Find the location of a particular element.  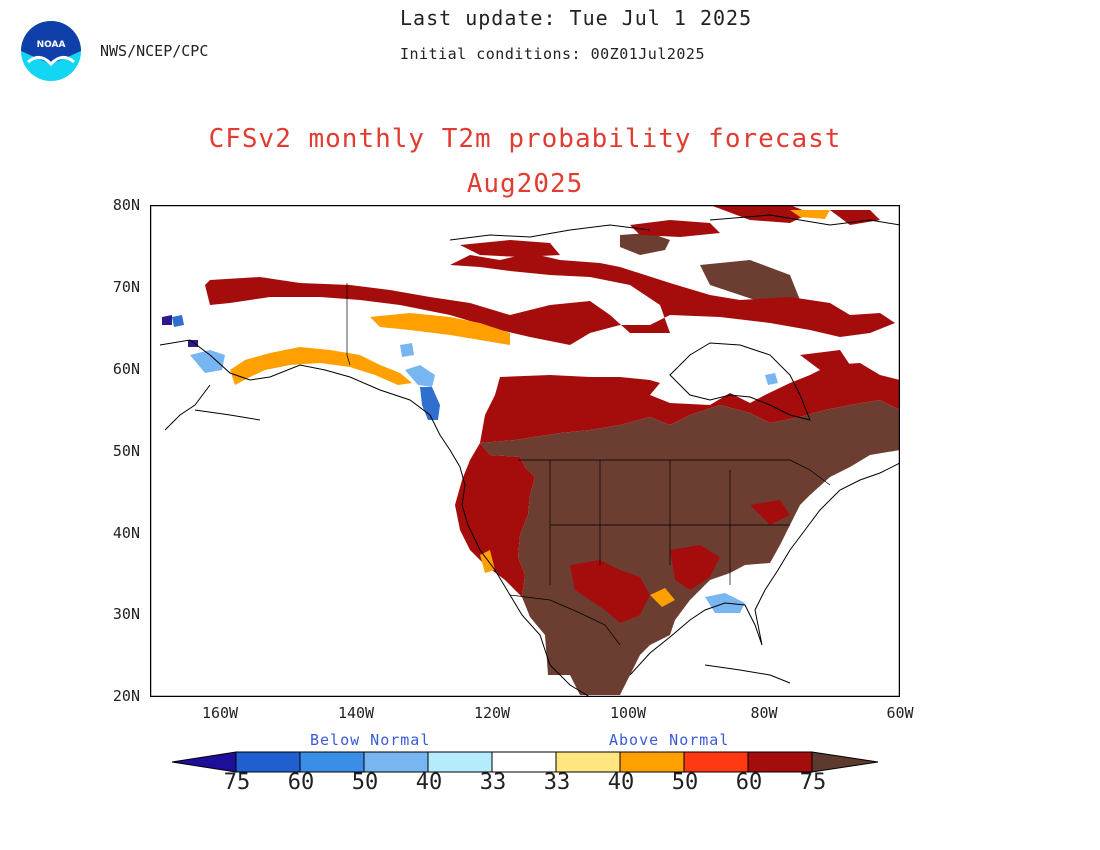

shade-orange-alaska is located at coordinates (321, 366).